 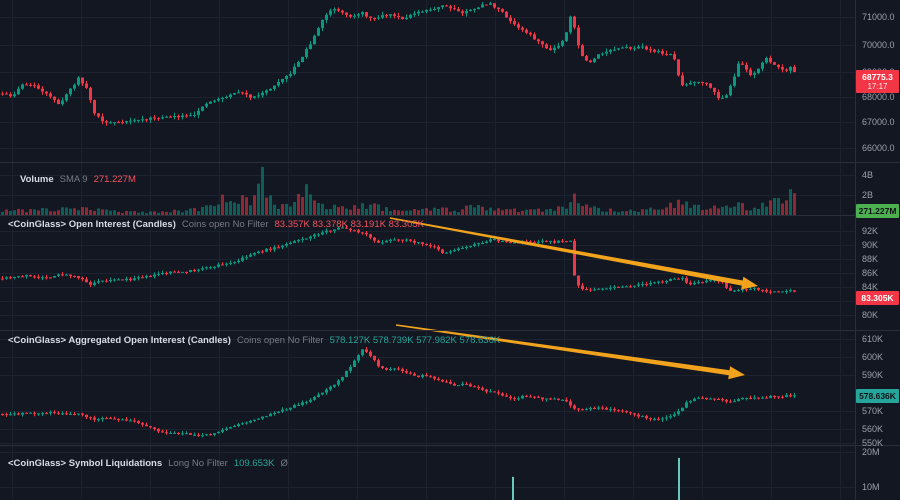 What do you see at coordinates (877, 298) in the screenshot?
I see `open-interest-value-badge: 83.305K` at bounding box center [877, 298].